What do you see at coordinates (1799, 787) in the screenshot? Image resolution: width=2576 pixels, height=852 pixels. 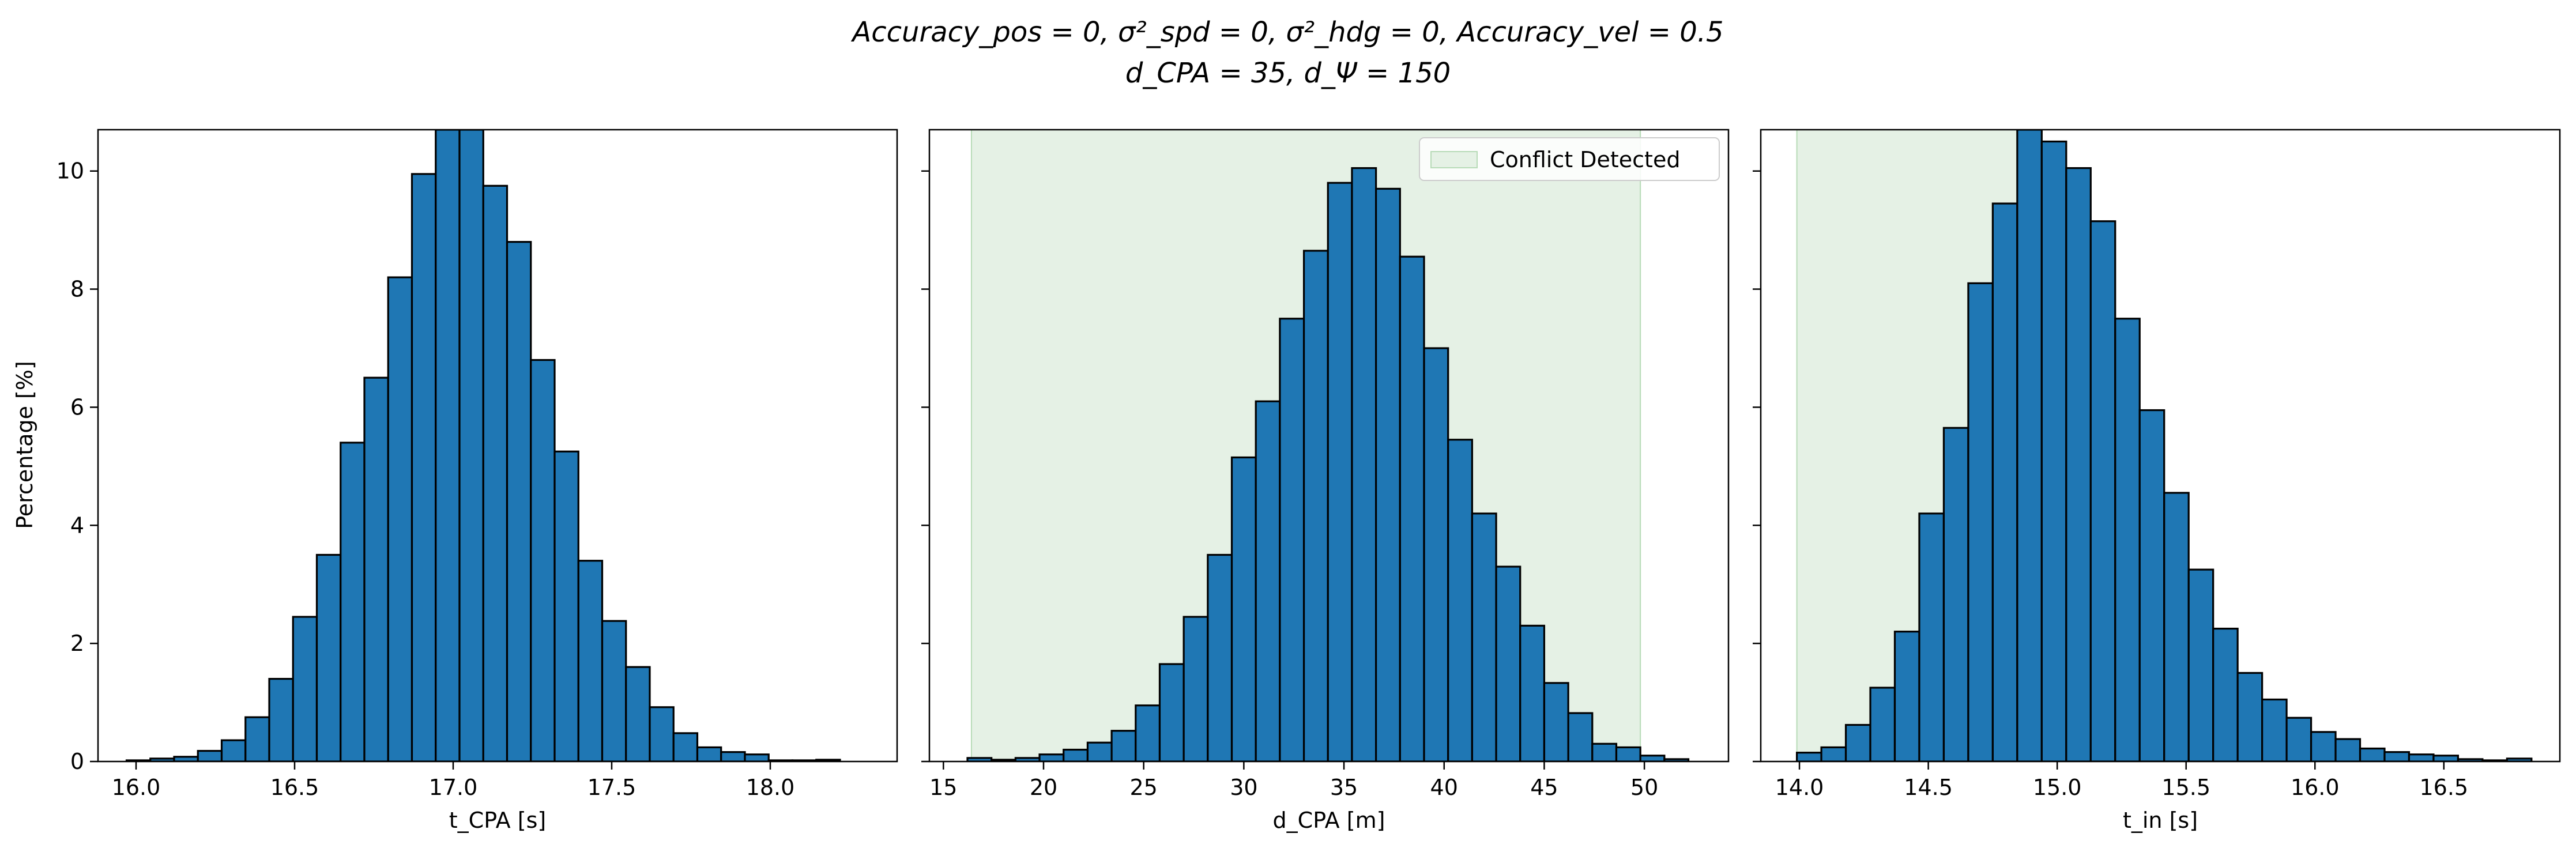 I see `x-tick-label: 14.0` at bounding box center [1799, 787].